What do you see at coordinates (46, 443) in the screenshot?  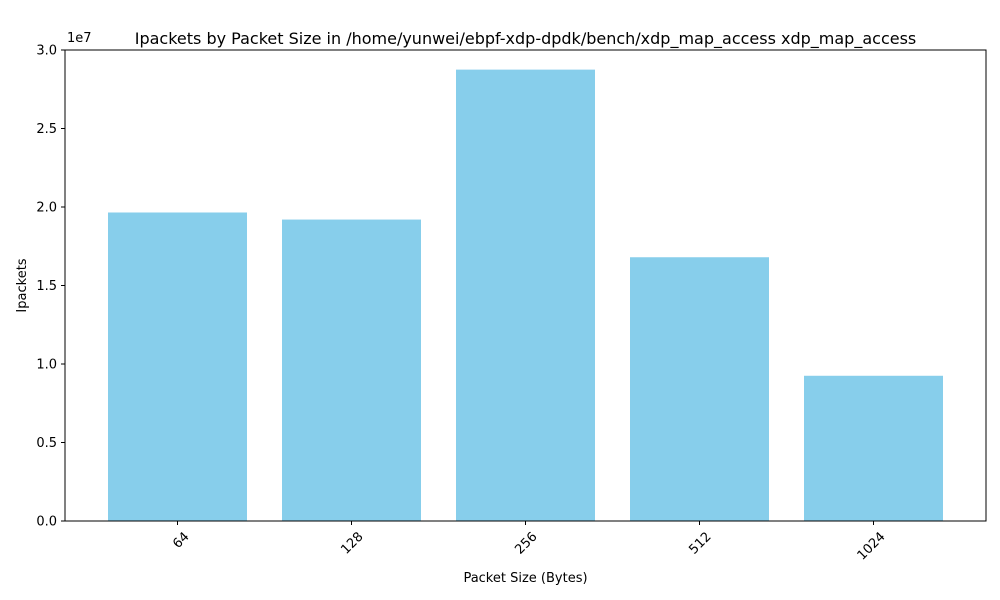 I see `y-tick-label: 0.5` at bounding box center [46, 443].